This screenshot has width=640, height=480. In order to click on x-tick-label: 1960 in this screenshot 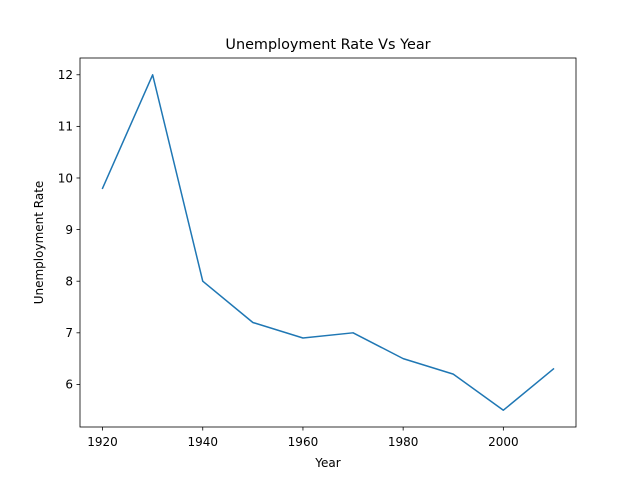, I will do `click(303, 442)`.